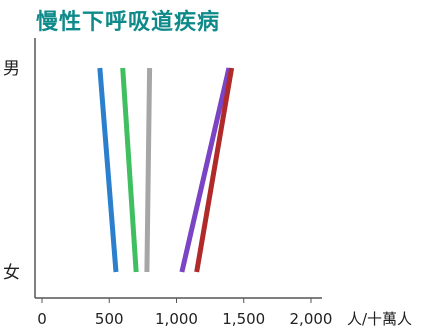 This screenshot has height=331, width=423. Describe the element at coordinates (128, 22) in the screenshot. I see `chart-title: 慢性下呼吸道疾病` at that location.